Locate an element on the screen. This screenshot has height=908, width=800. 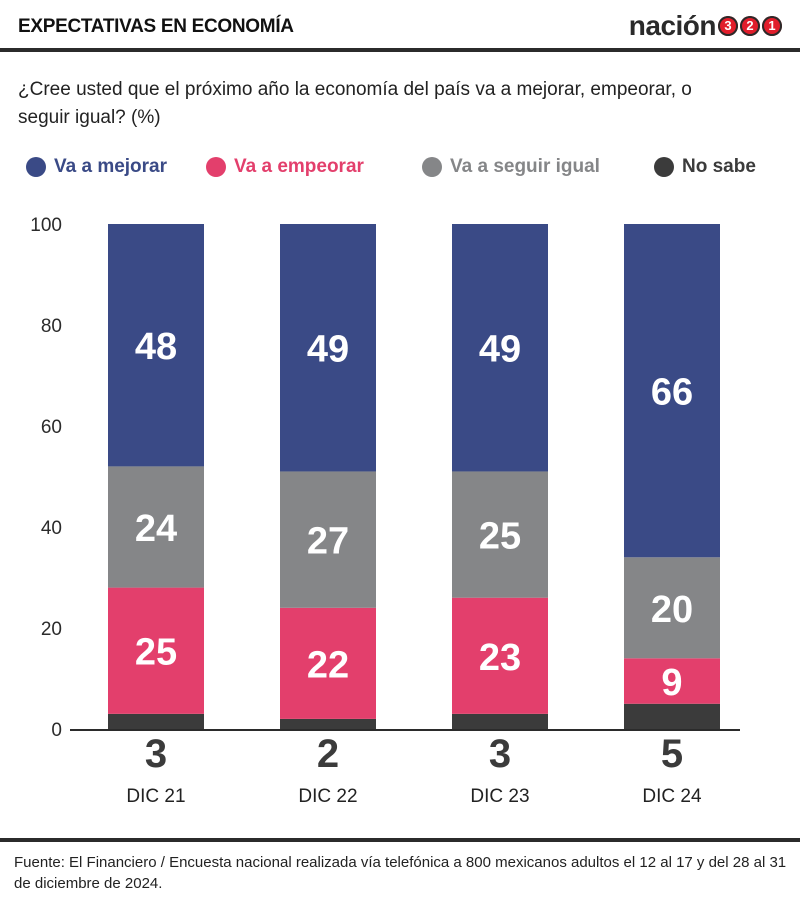
header: EXPECTATIVAS EN ECONOMÍA nación 3 2 1 is located at coordinates (400, 25).